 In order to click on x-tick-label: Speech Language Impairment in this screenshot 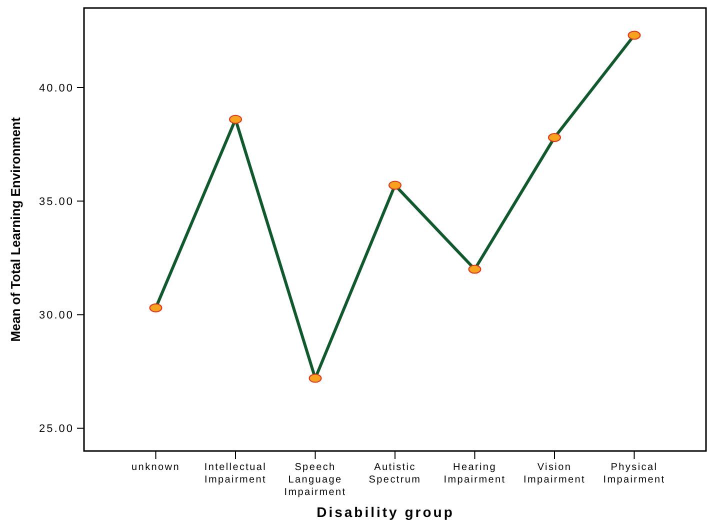, I will do `click(315, 480)`.